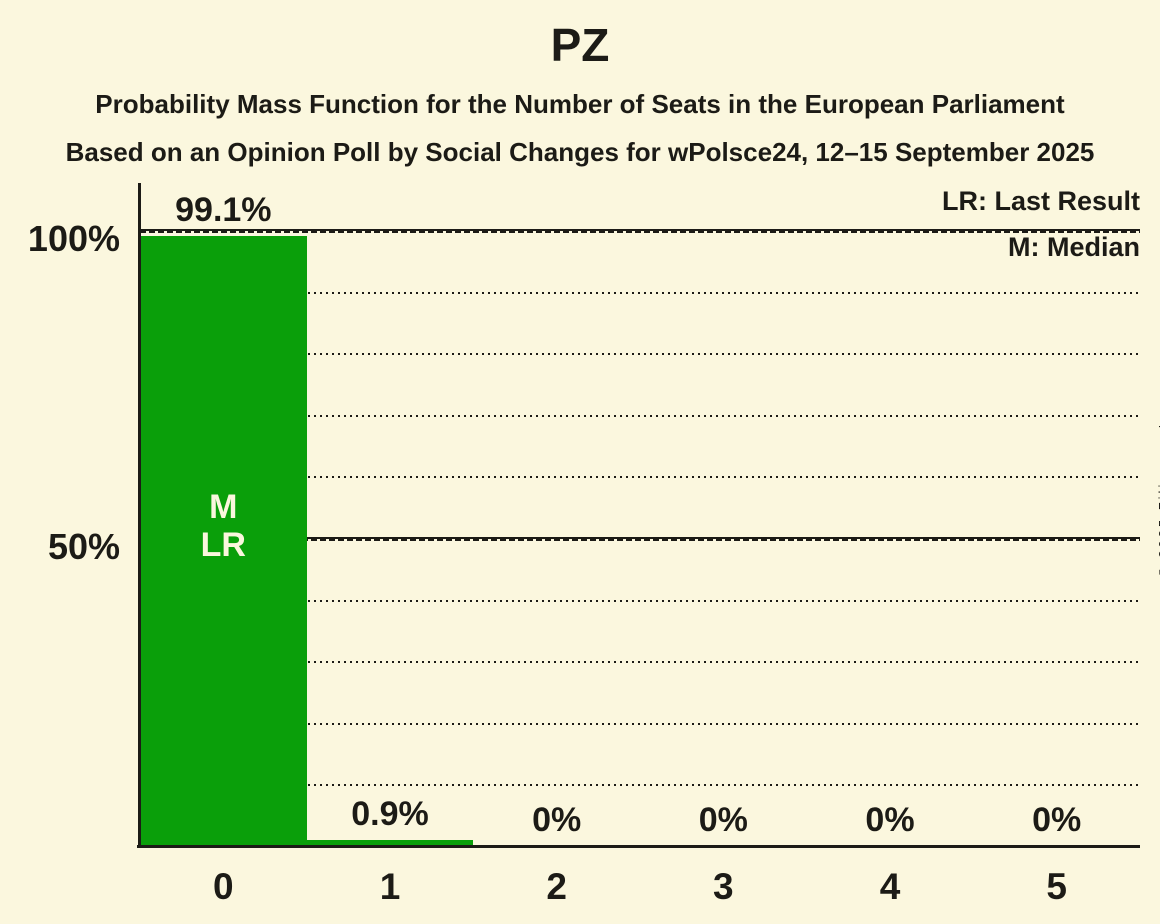 The height and width of the screenshot is (924, 1160). I want to click on x-tick-label-4: 4, so click(890, 886).